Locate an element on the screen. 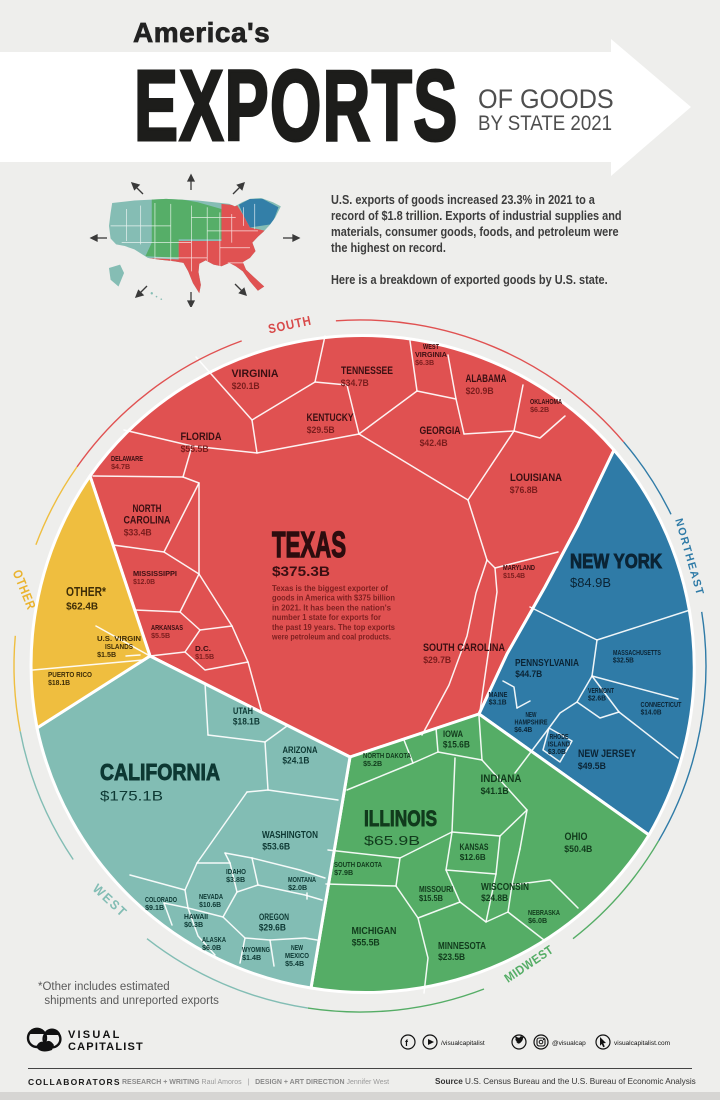  svg-text: ALABAMA is located at coordinates (486, 379).